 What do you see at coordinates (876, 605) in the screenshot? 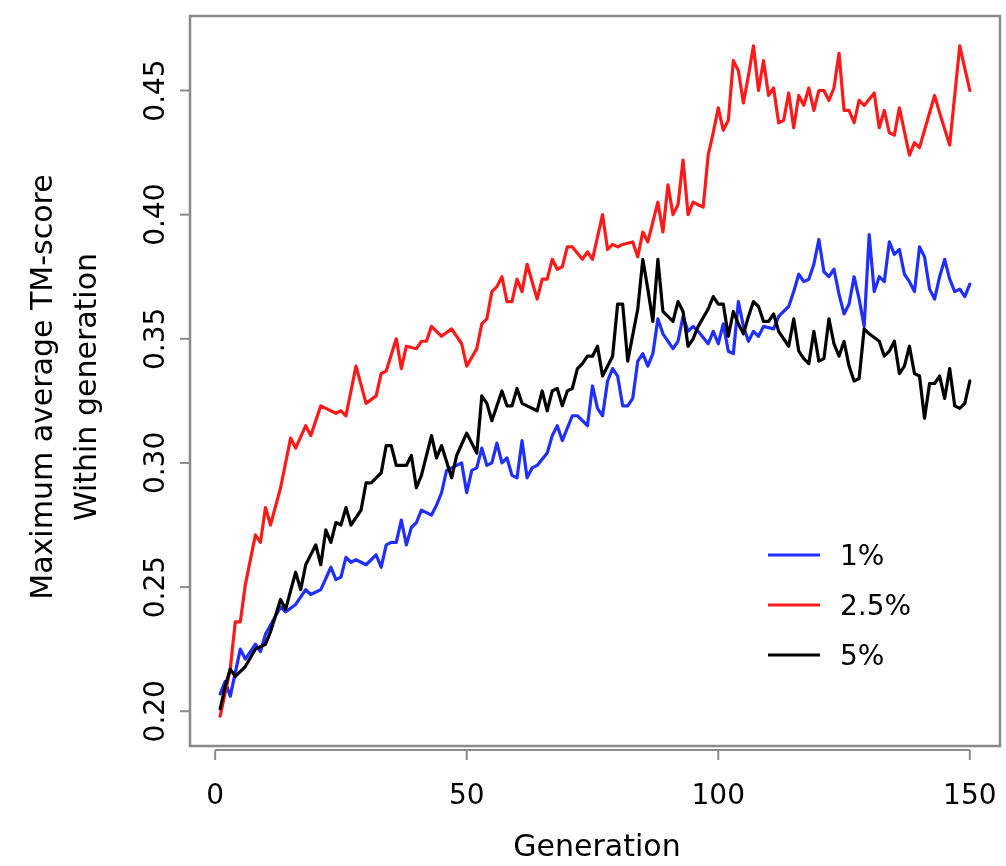
I see `legend-label: 2.5%` at bounding box center [876, 605].